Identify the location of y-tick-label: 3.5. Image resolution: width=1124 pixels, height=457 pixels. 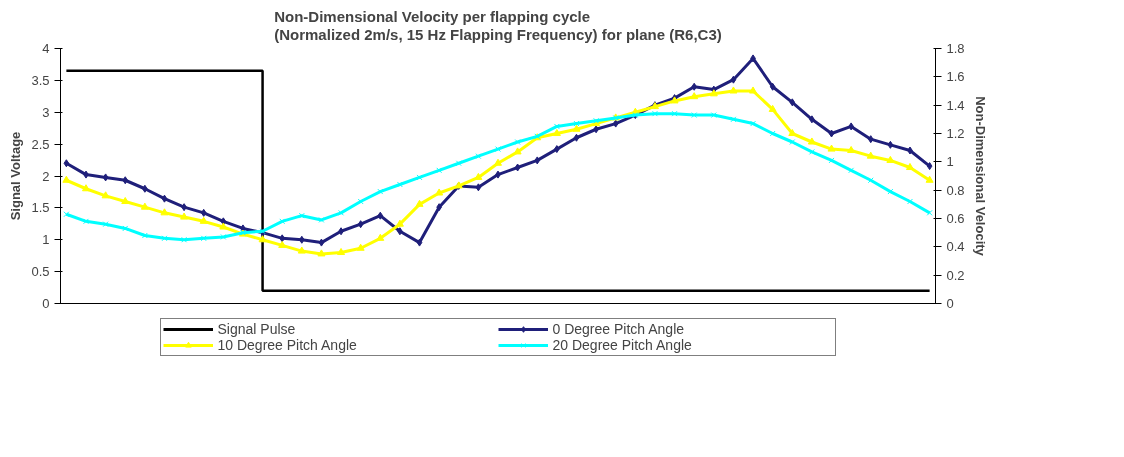
(40, 80).